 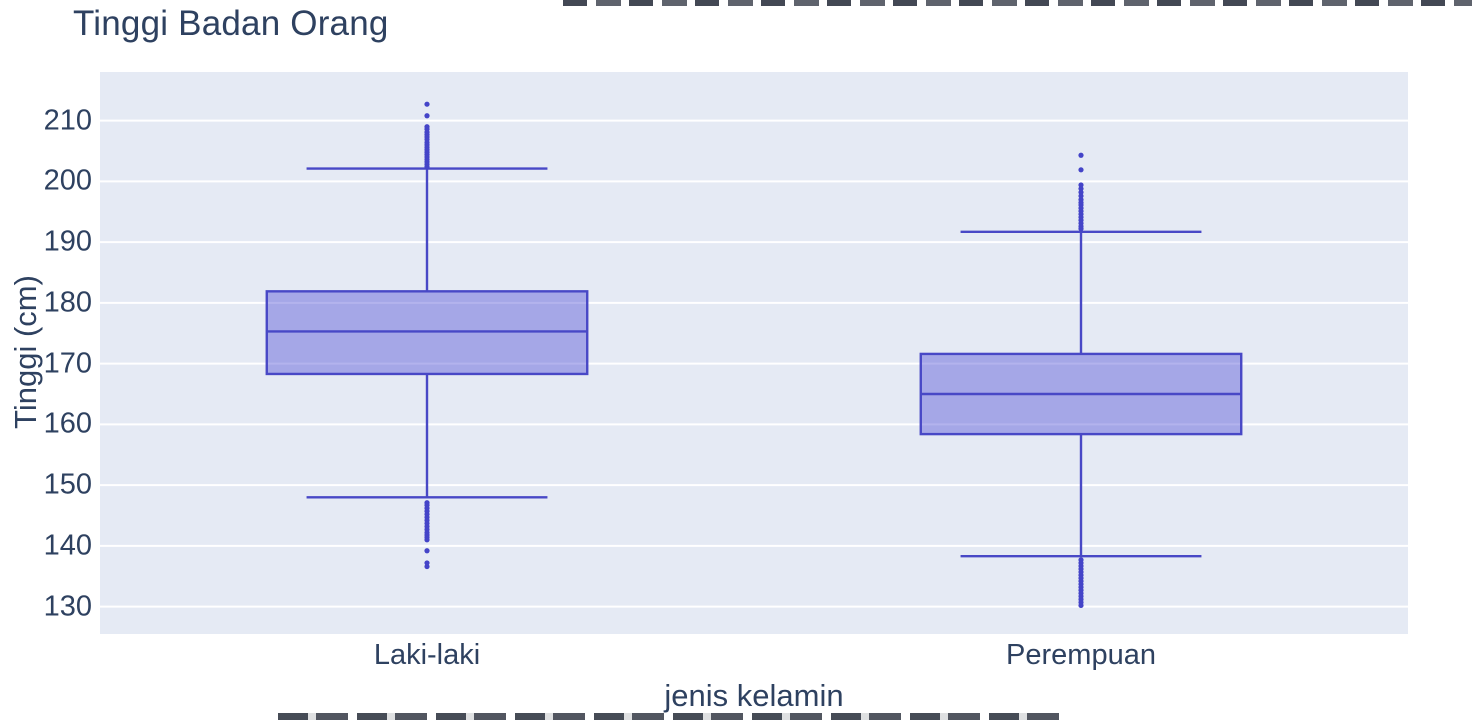 What do you see at coordinates (1081, 655) in the screenshot?
I see `x-tick-label-perempuan: Perempuan` at bounding box center [1081, 655].